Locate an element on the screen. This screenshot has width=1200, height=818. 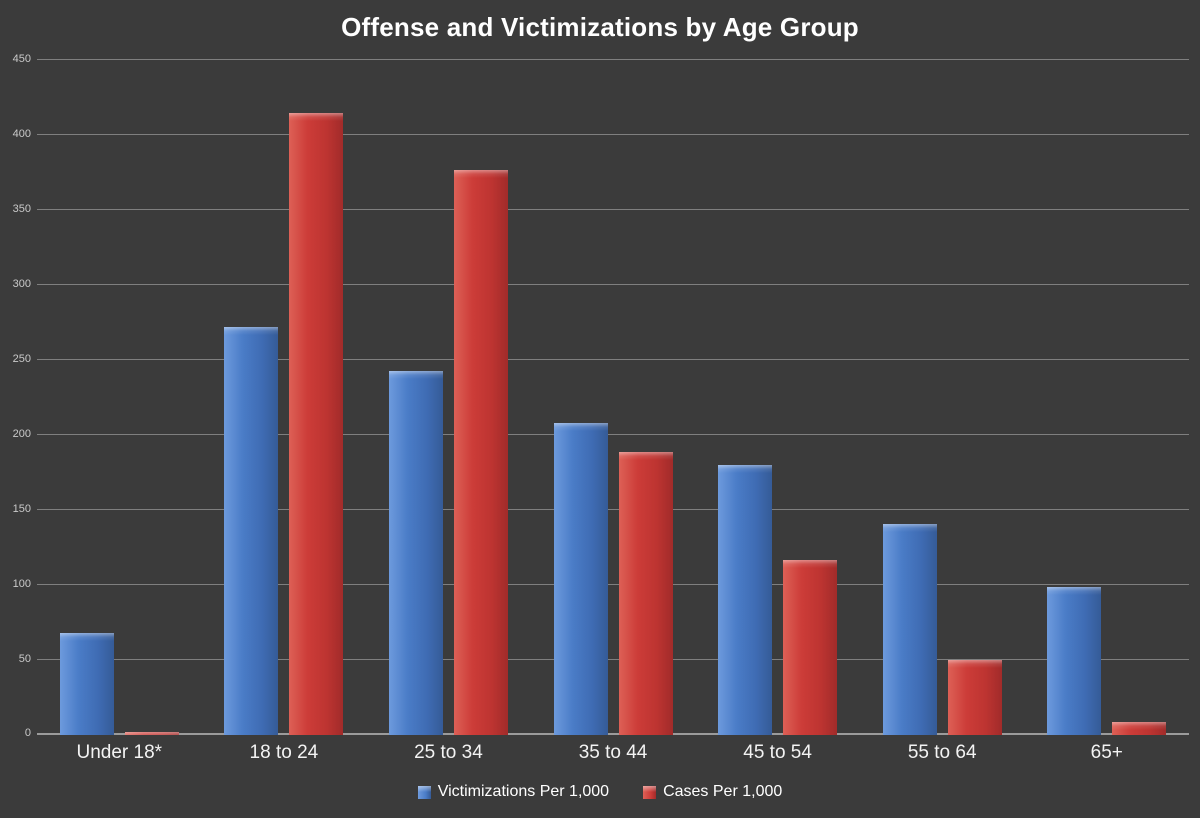
y-tick-label-250: 250 is located at coordinates (21, 359).